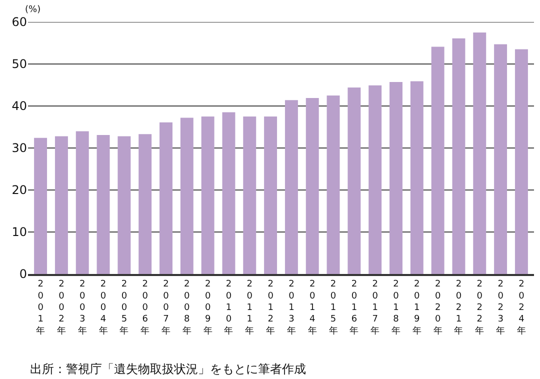 Image resolution: width=540 pixels, height=379 pixels. Describe the element at coordinates (459, 308) in the screenshot. I see `x-tick-label: 2021年` at that location.